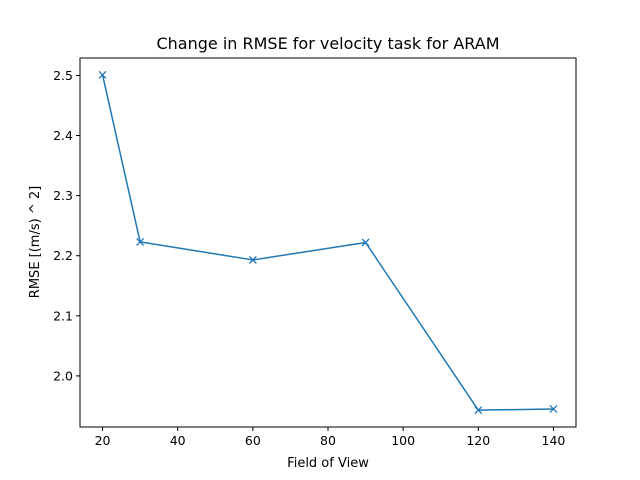  What do you see at coordinates (35, 242) in the screenshot?
I see `y-axis-label: RMSE [(m/s) ^ 2]` at bounding box center [35, 242].